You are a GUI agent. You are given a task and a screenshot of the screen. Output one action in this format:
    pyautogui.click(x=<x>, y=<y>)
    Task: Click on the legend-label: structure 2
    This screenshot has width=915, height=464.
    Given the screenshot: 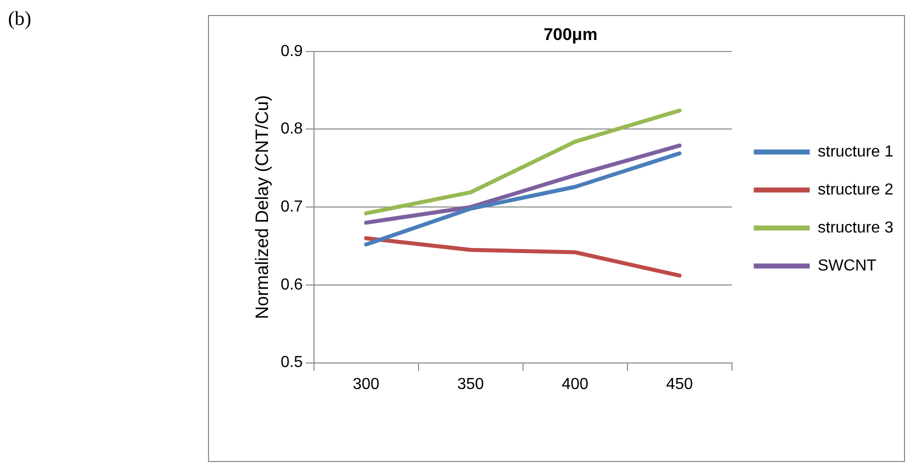 What is the action you would take?
    pyautogui.click(x=856, y=189)
    